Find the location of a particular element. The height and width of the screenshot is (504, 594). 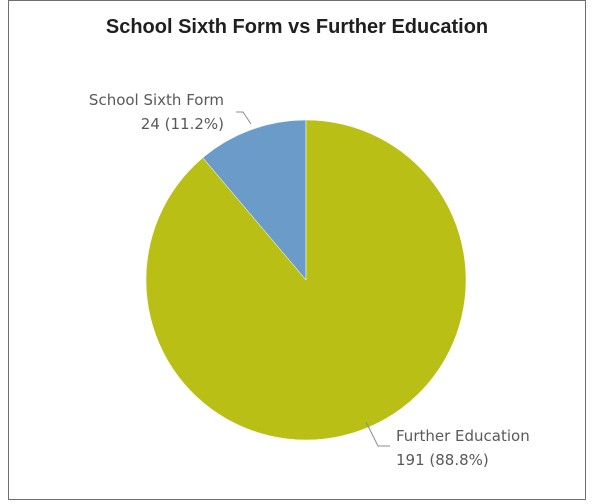

slice-value-further-education: 191 (88.8%) is located at coordinates (442, 460).